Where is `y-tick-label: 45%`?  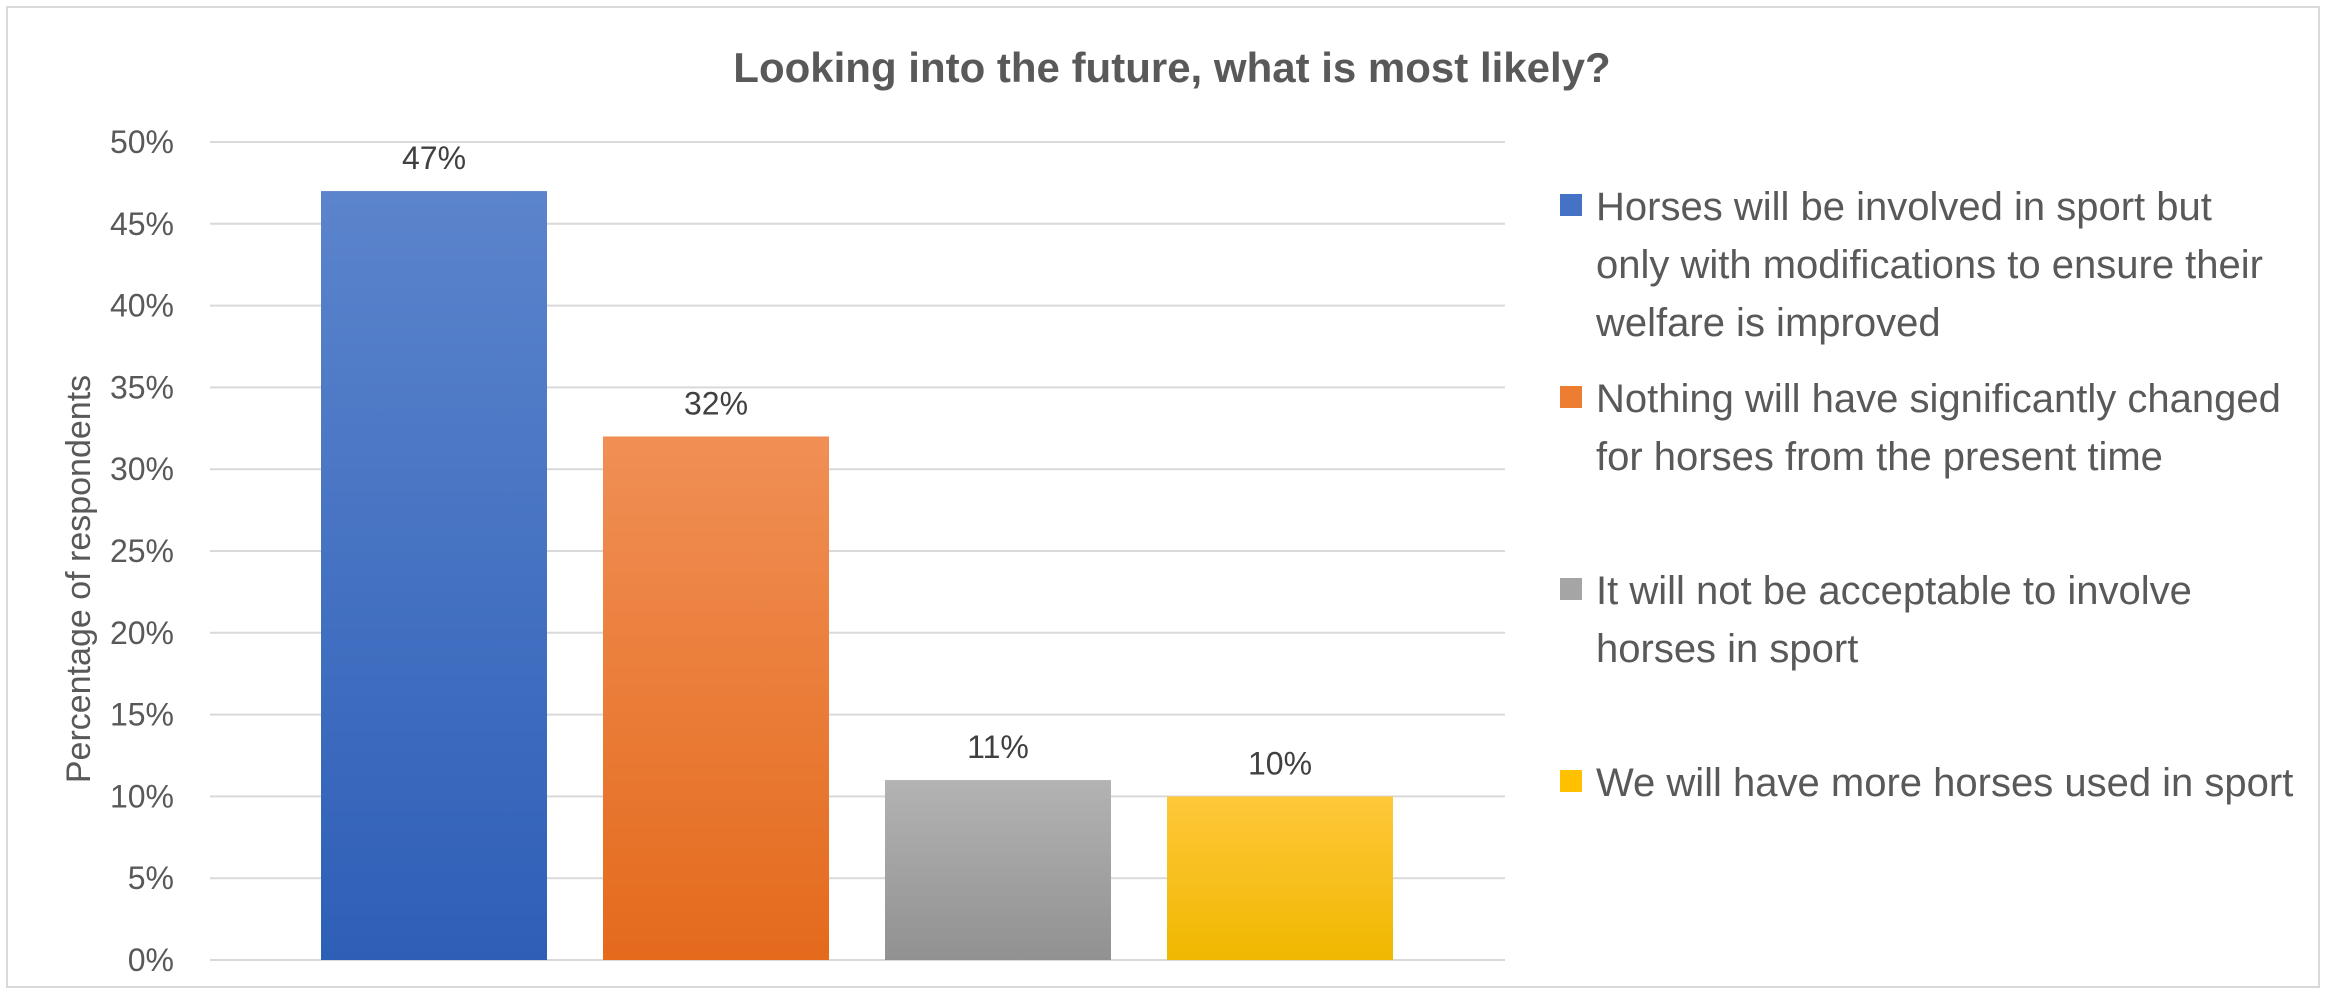
y-tick-label: 45% is located at coordinates (142, 224).